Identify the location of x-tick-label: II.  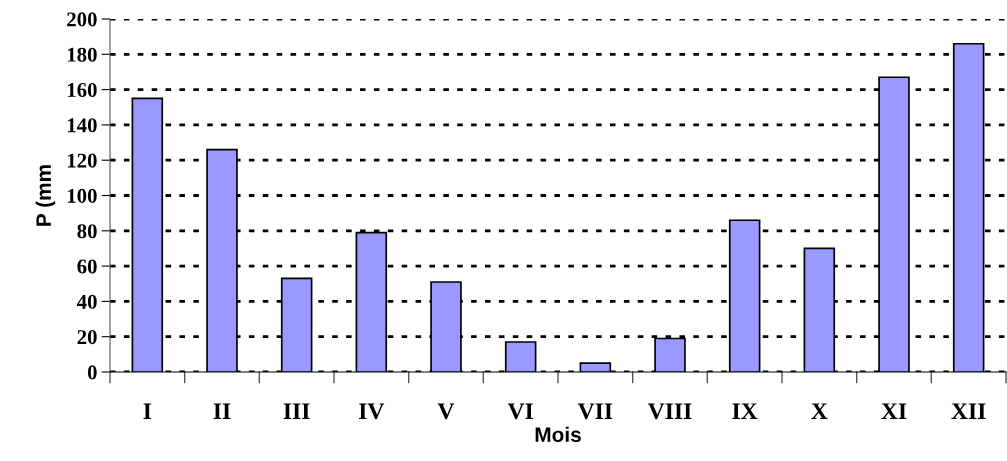
(222, 411).